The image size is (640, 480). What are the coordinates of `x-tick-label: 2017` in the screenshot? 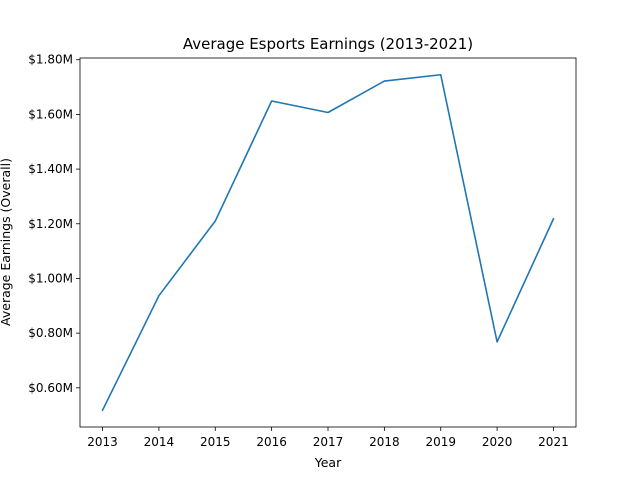 It's located at (328, 442).